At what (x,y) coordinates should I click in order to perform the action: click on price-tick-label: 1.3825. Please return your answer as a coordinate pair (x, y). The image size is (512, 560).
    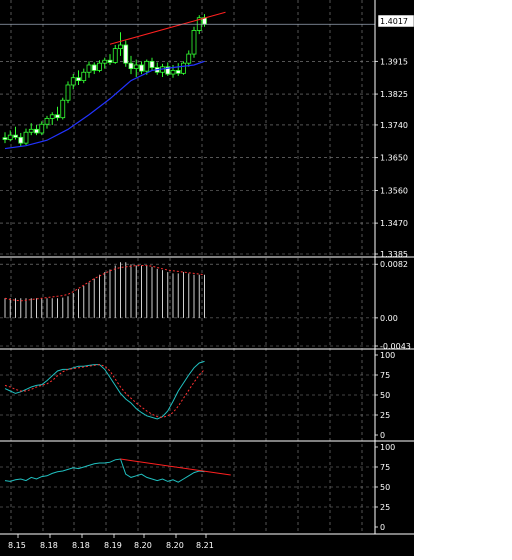
    Looking at the image, I should click on (394, 94).